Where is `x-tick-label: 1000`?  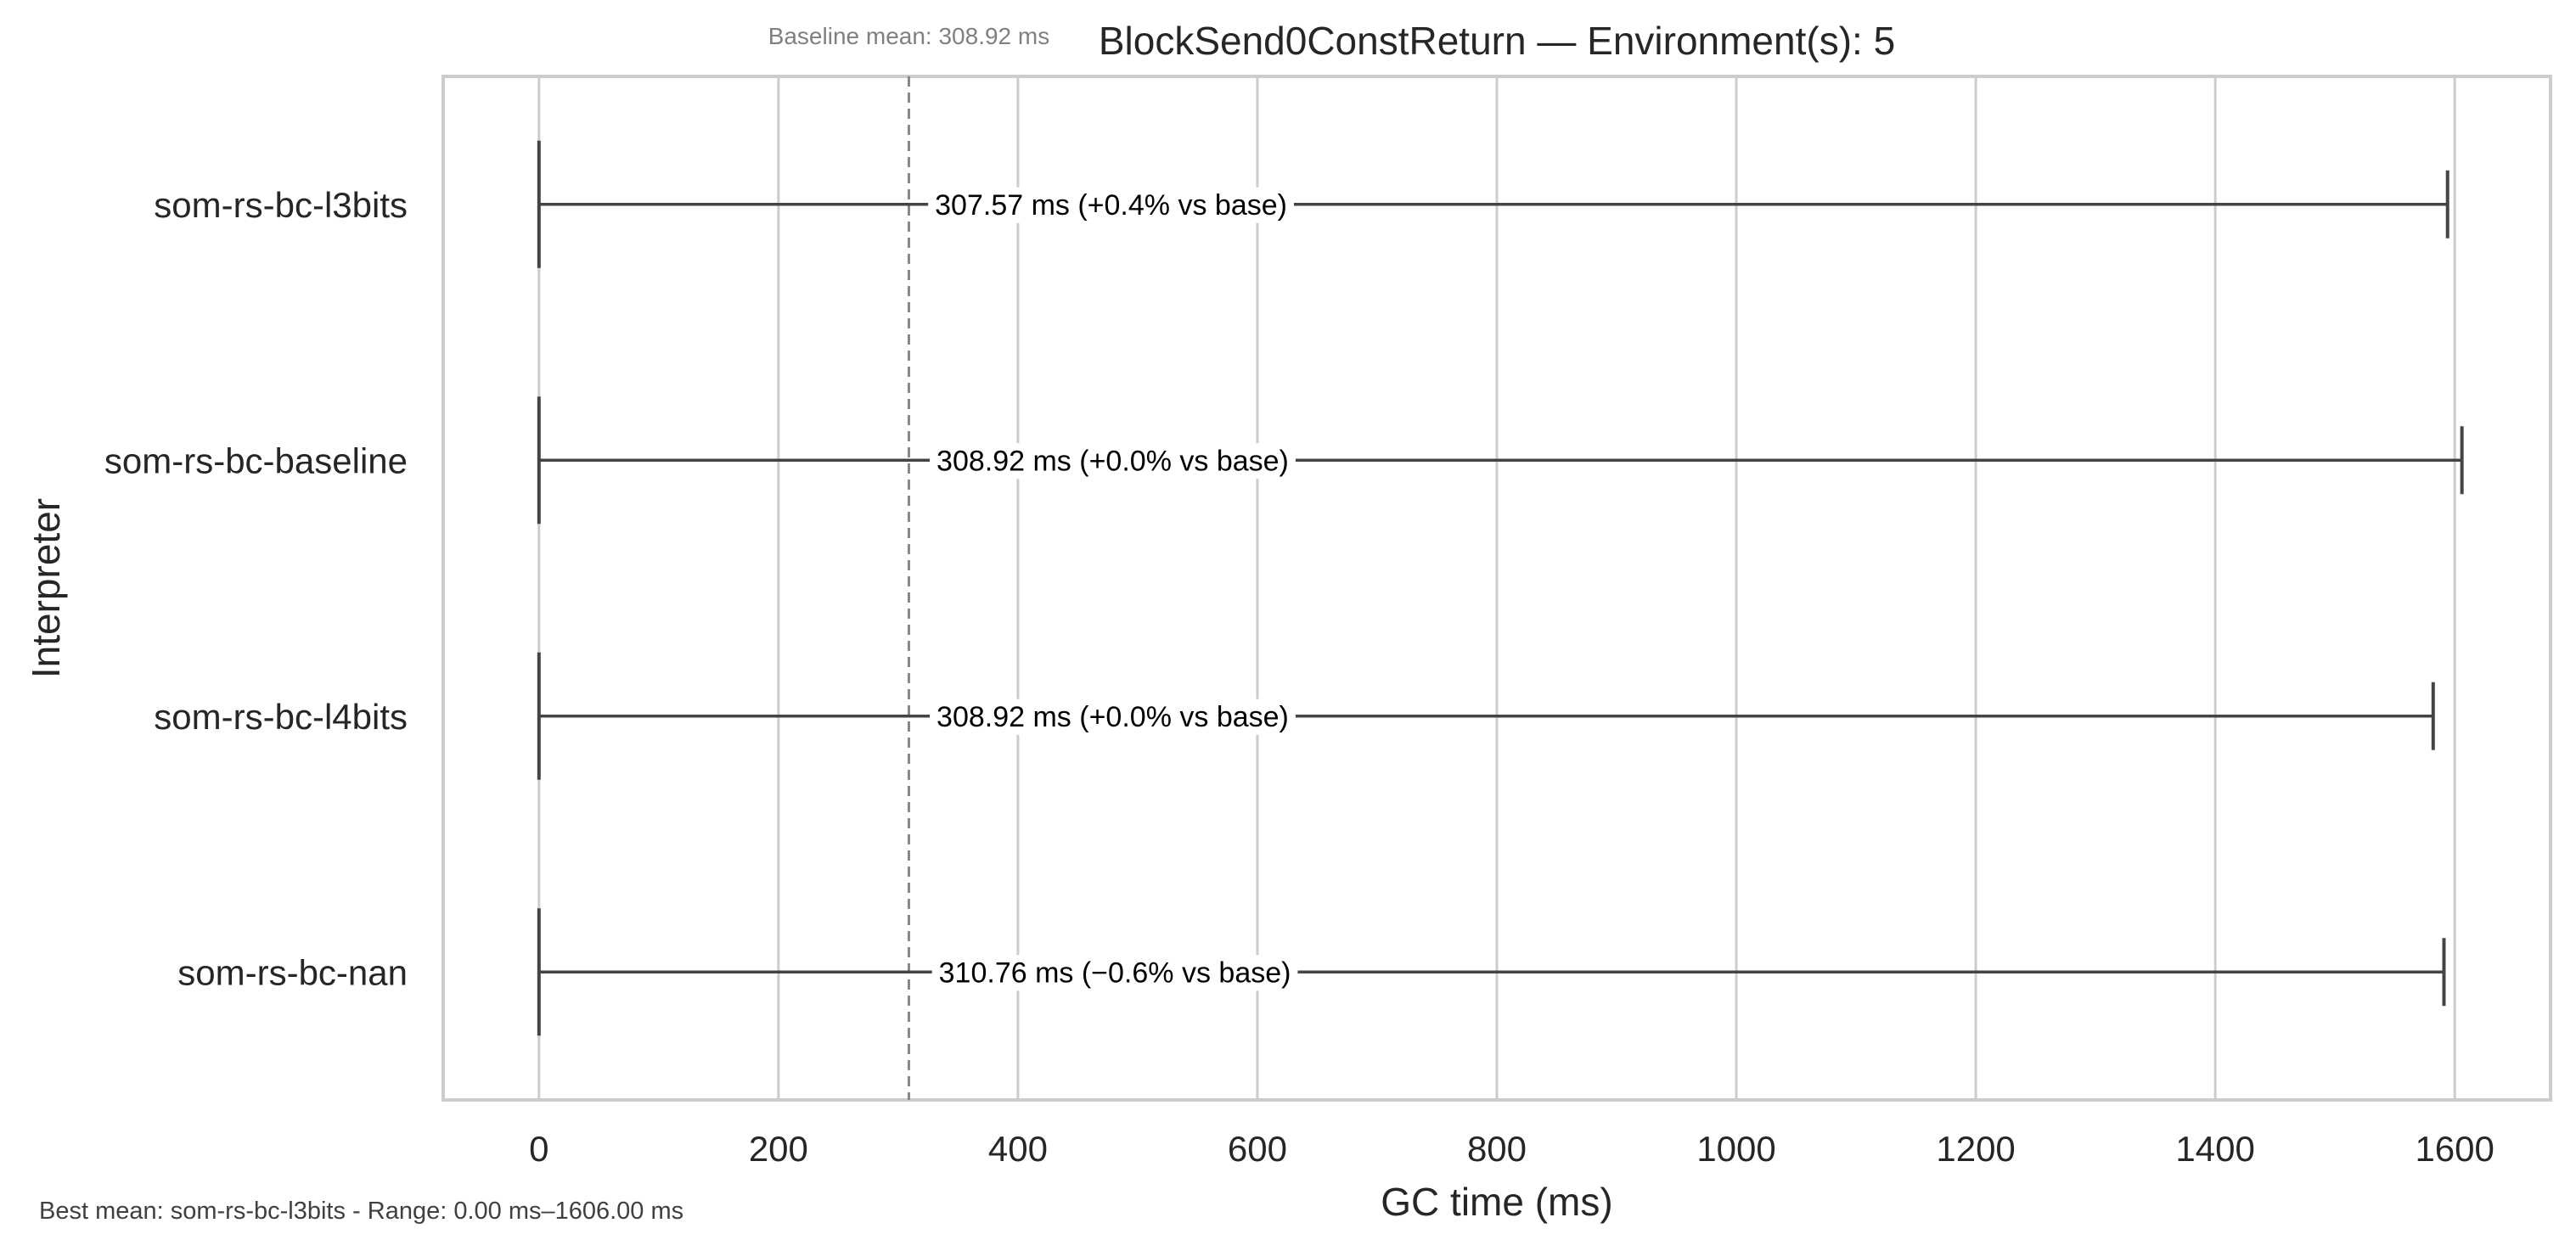
x-tick-label: 1000 is located at coordinates (1735, 1149).